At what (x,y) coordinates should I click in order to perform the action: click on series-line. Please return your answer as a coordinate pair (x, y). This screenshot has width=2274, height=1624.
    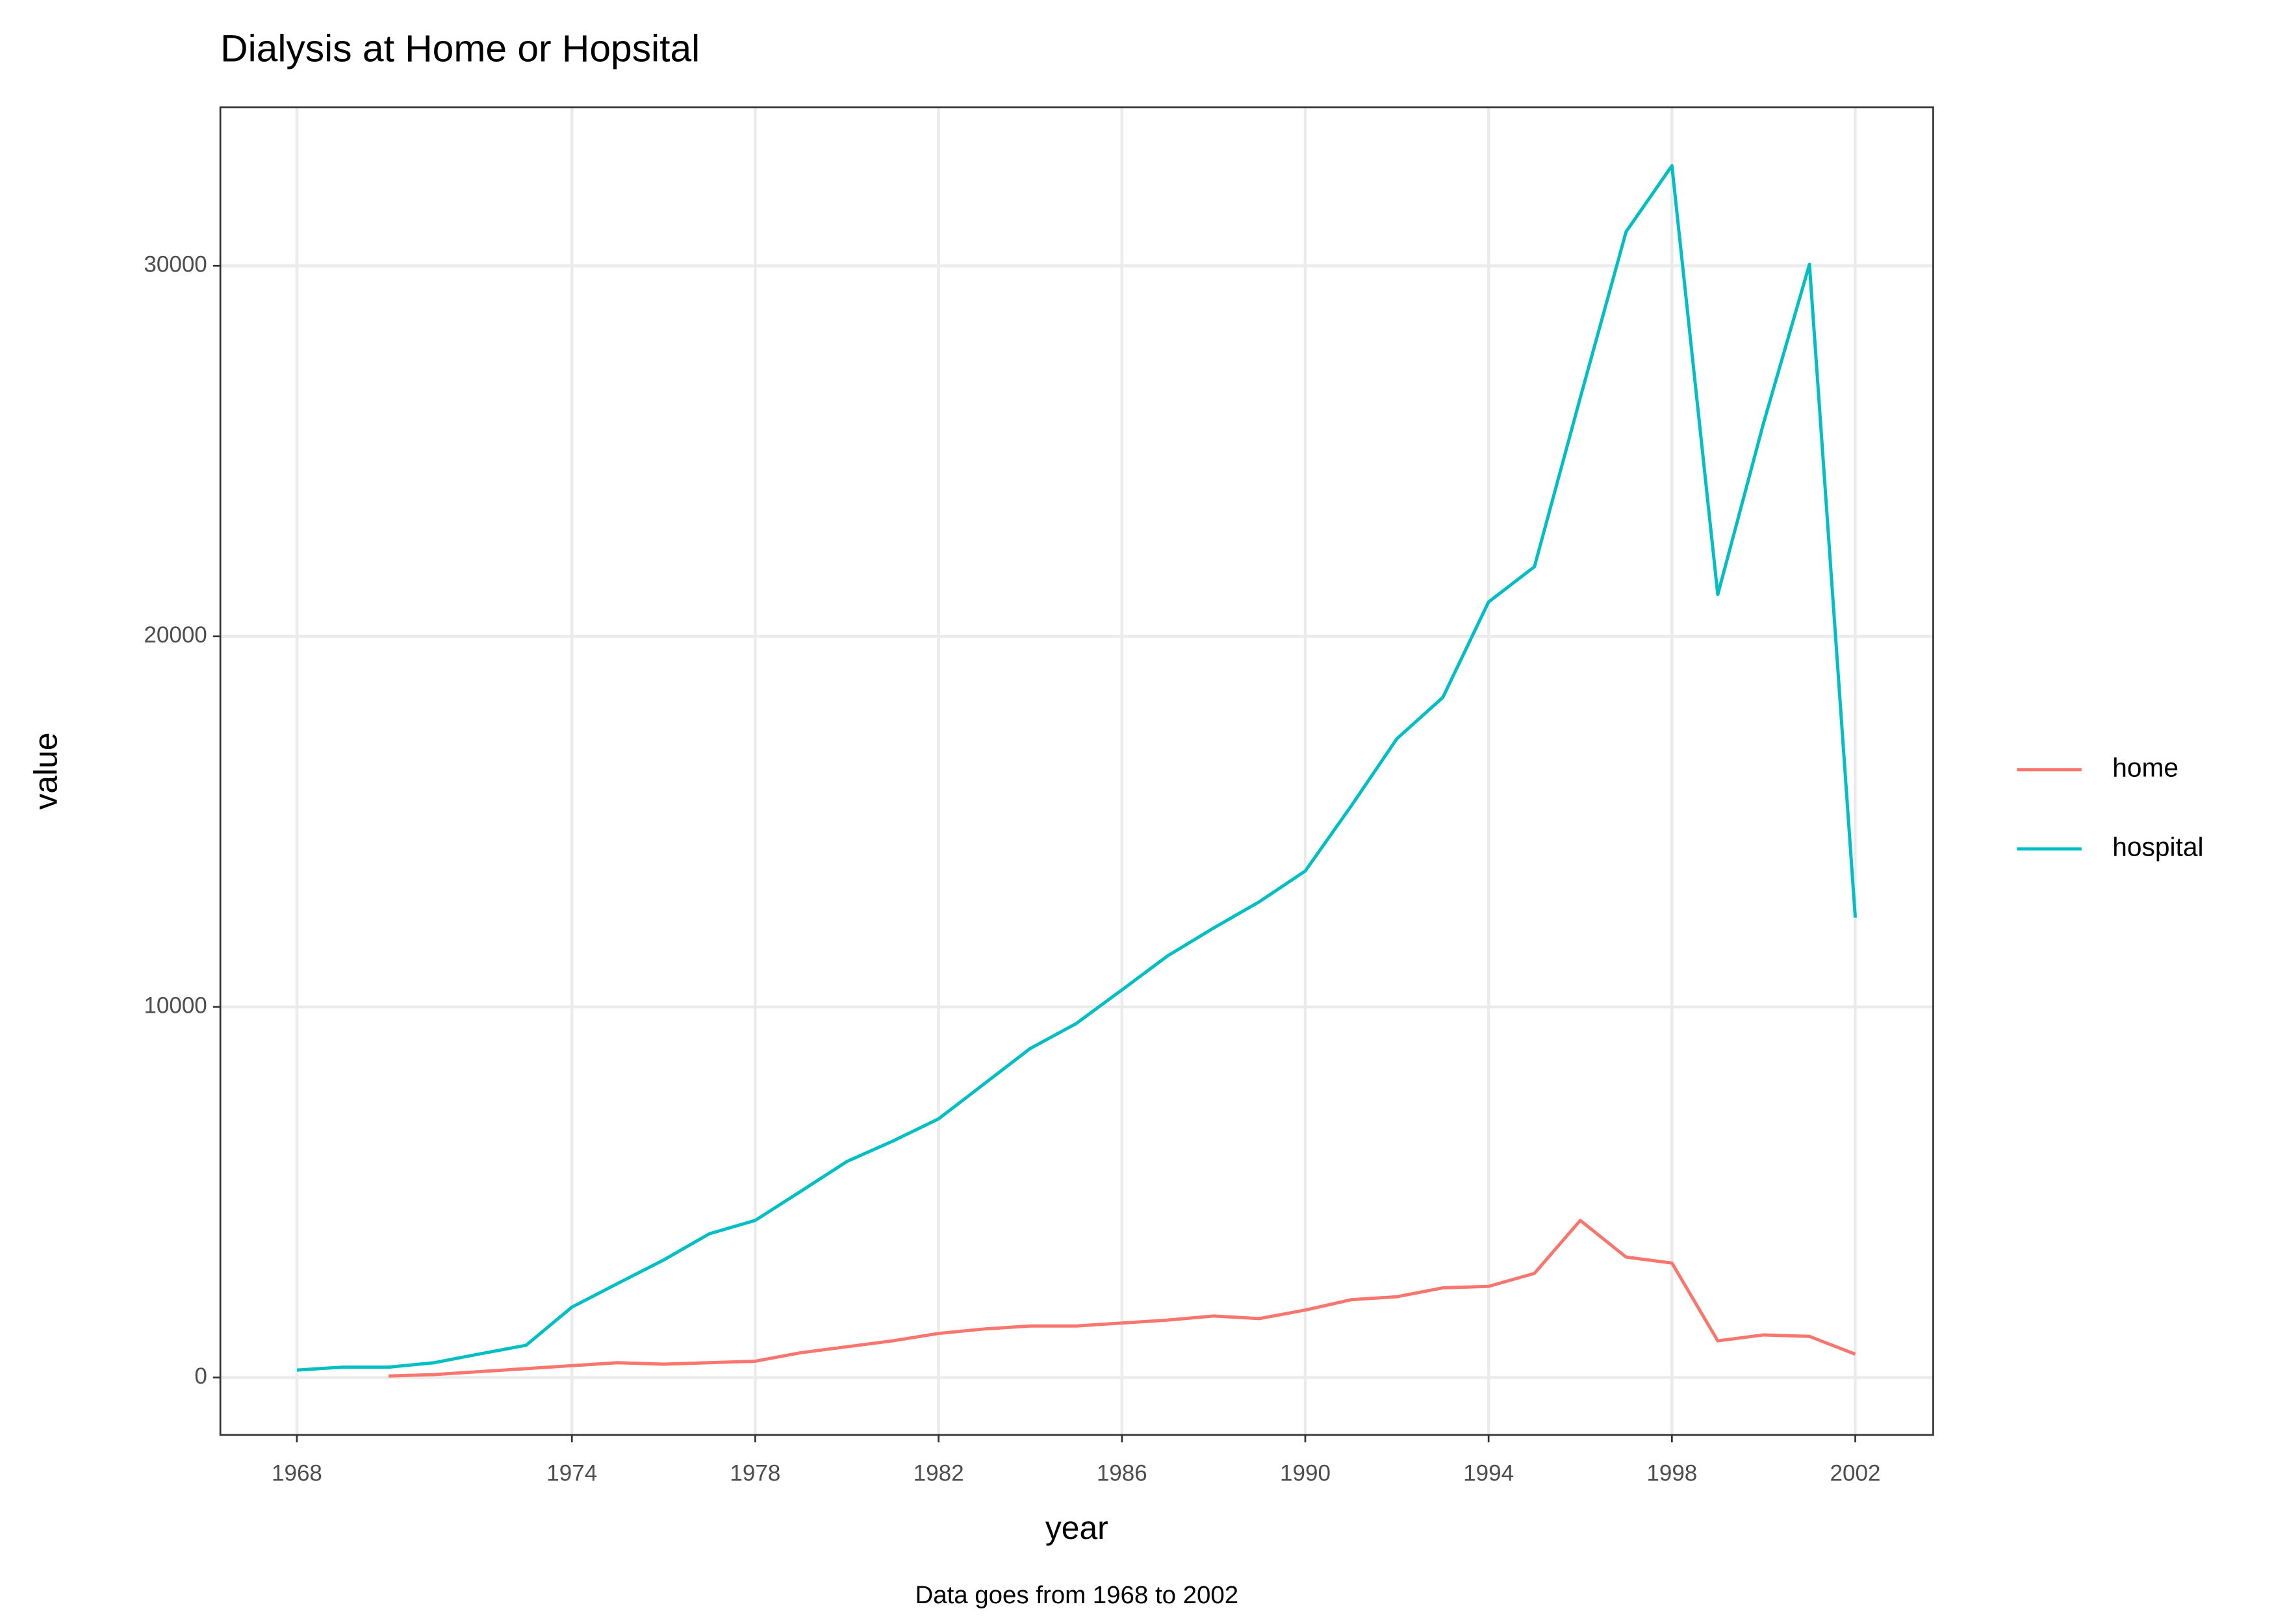
    Looking at the image, I should click on (1122, 1298).